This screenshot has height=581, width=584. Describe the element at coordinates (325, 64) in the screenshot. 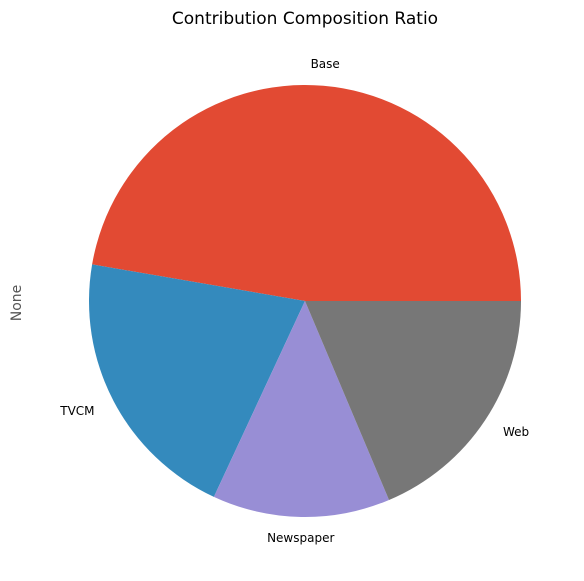

I see `pie-label-base: Base` at that location.